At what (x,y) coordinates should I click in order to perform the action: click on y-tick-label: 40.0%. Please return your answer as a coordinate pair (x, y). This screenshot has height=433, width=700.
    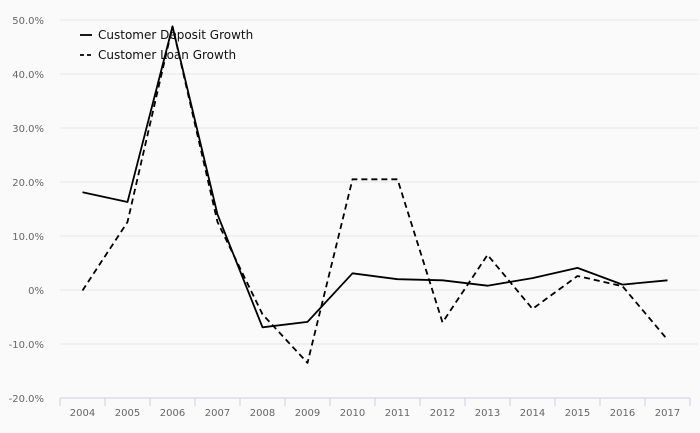
    Looking at the image, I should click on (28, 75).